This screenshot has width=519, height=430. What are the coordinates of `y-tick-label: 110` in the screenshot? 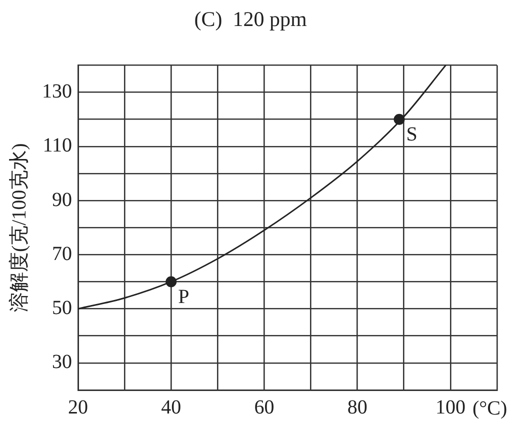 It's located at (57, 145).